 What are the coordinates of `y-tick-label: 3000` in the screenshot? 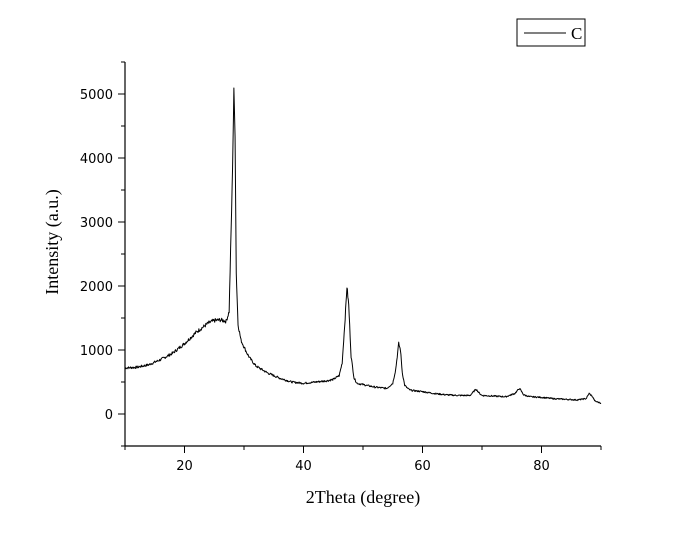 It's located at (96, 223).